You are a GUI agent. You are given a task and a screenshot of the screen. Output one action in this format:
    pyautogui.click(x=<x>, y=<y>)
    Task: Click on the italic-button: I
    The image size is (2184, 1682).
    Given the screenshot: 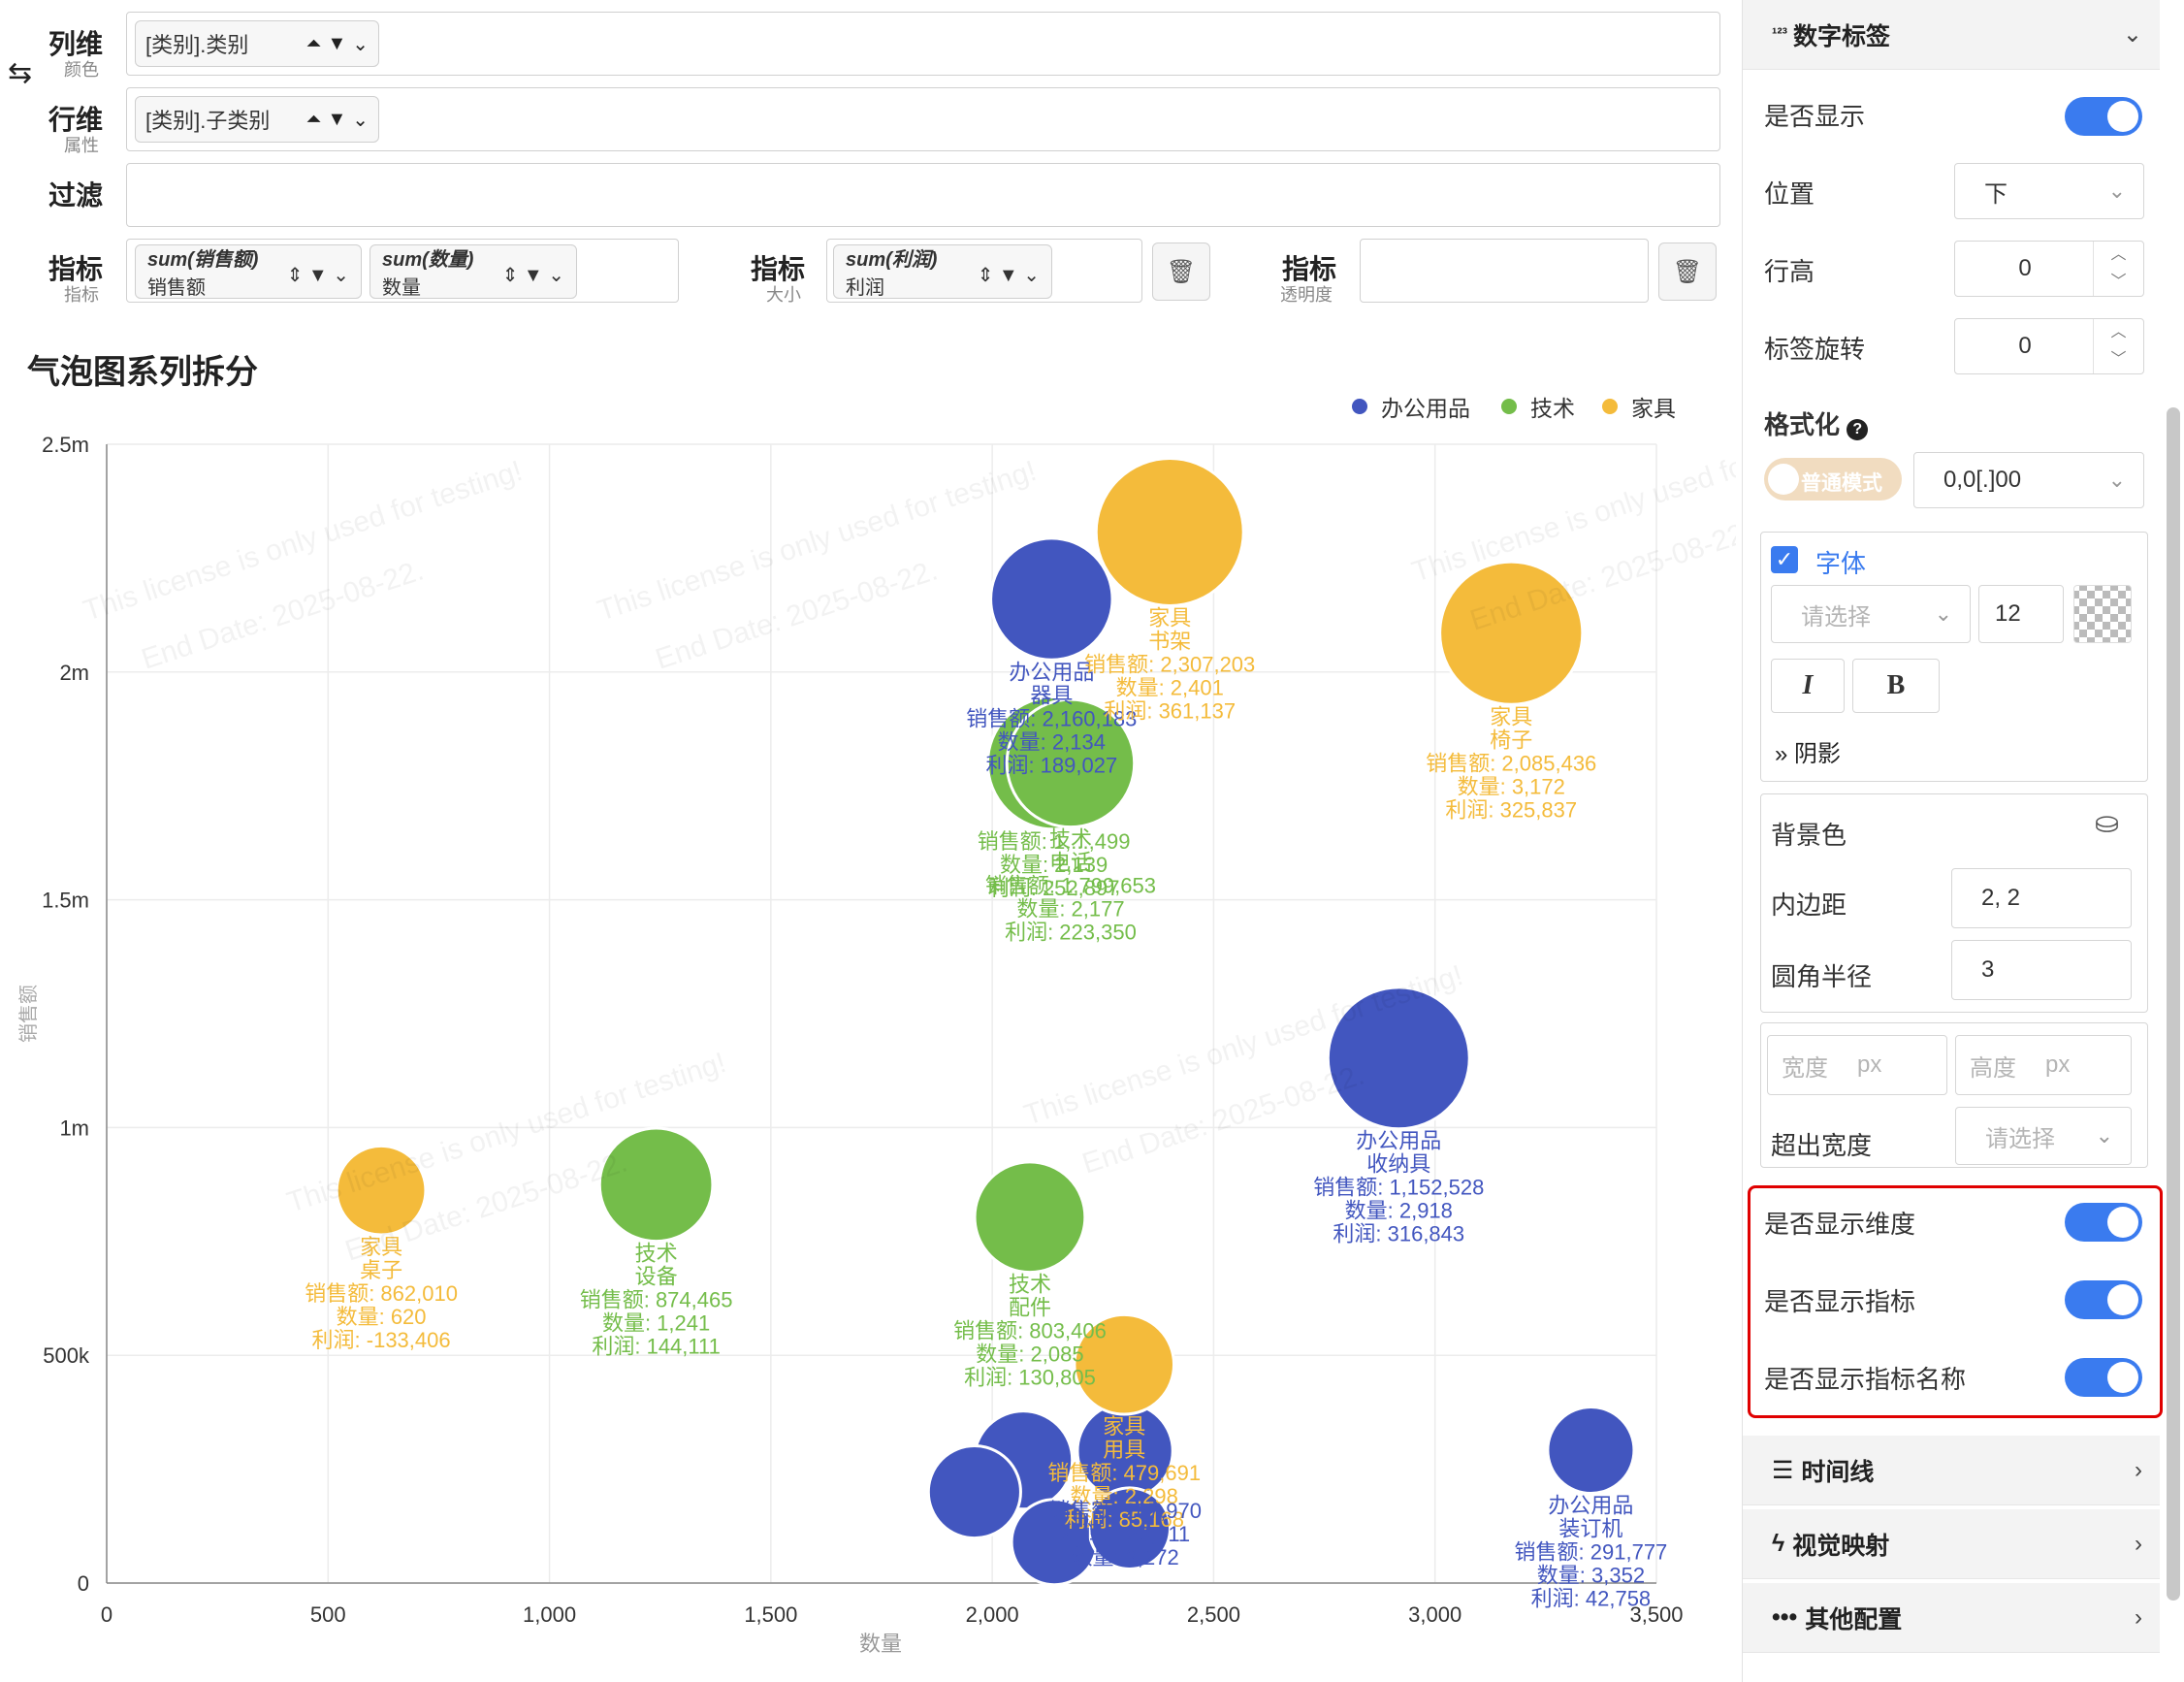 What is the action you would take?
    pyautogui.click(x=1808, y=686)
    